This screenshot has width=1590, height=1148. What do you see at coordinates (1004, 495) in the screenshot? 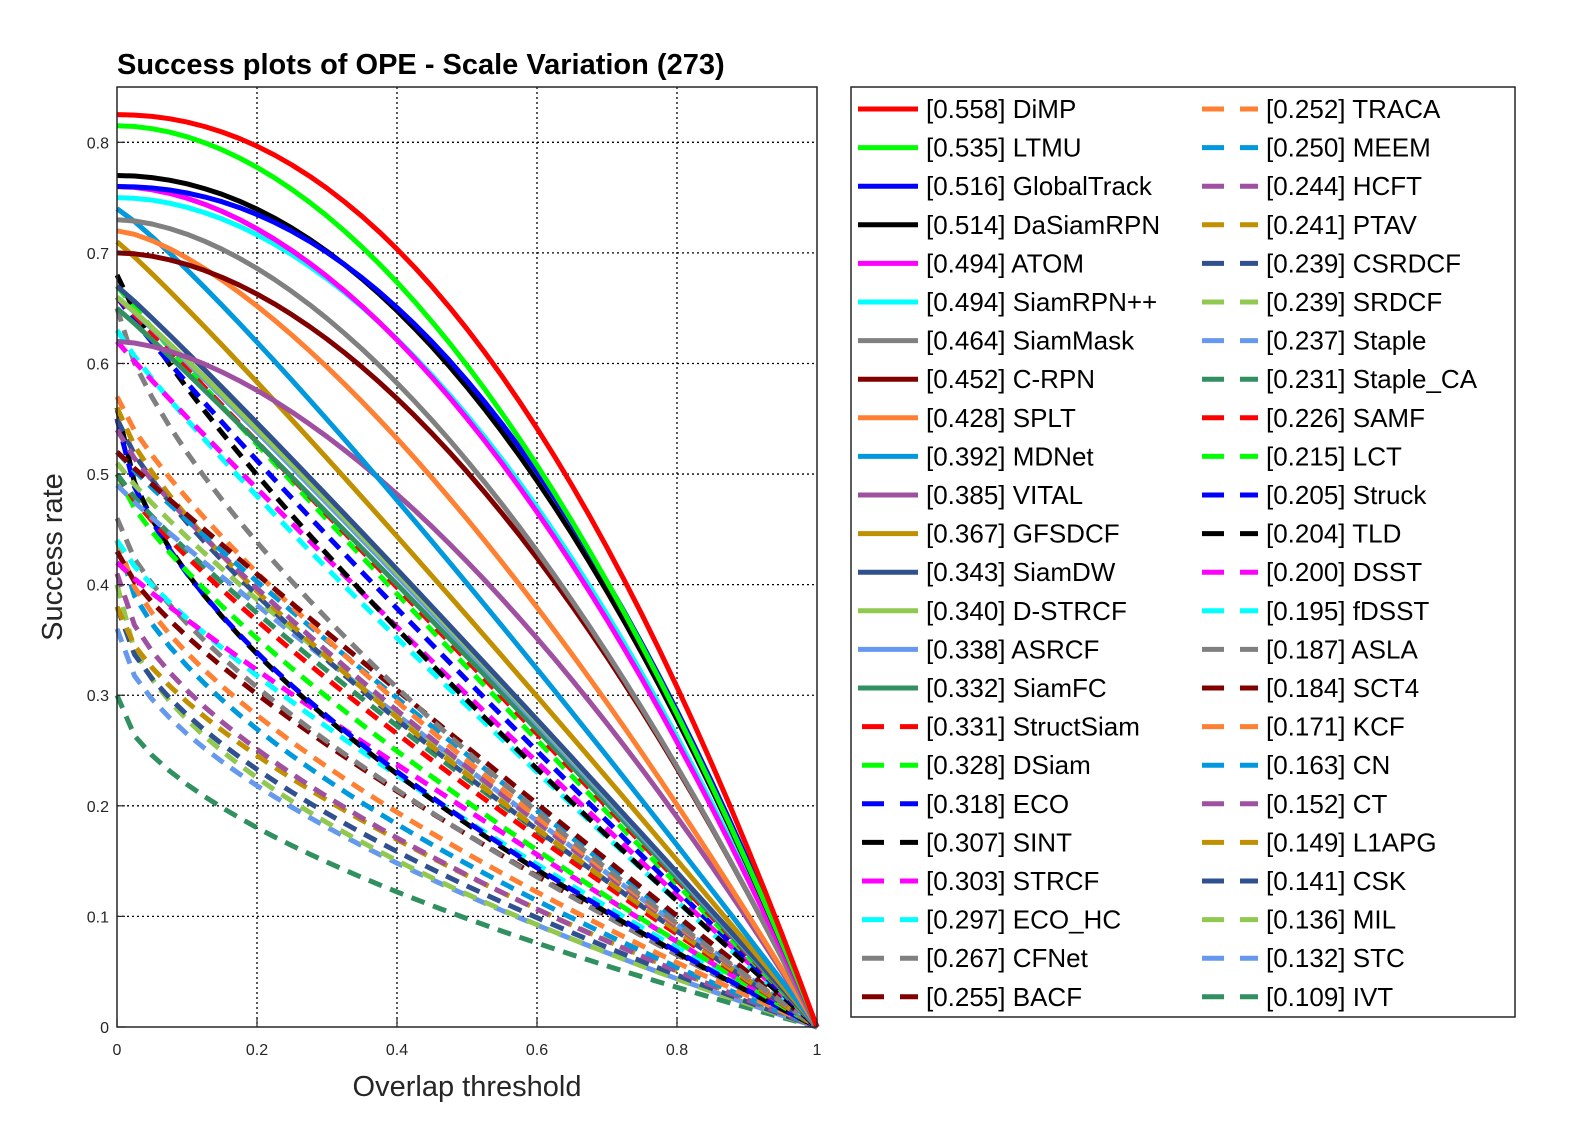
I see `legend-label: [0.385] VITAL` at bounding box center [1004, 495].